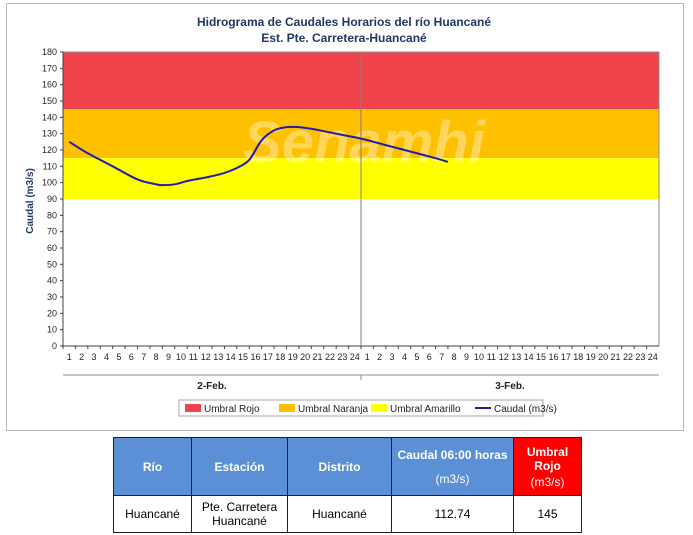 This screenshot has width=693, height=535. I want to click on y-tick-label: 40, so click(52, 281).